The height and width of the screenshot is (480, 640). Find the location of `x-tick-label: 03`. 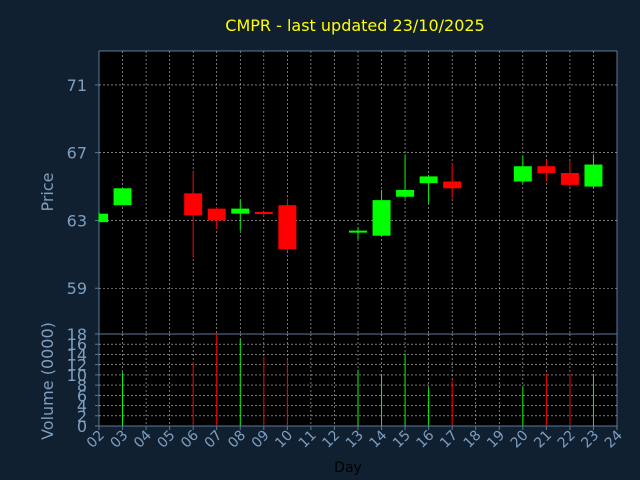

x-tick-label: 03 is located at coordinates (119, 440).